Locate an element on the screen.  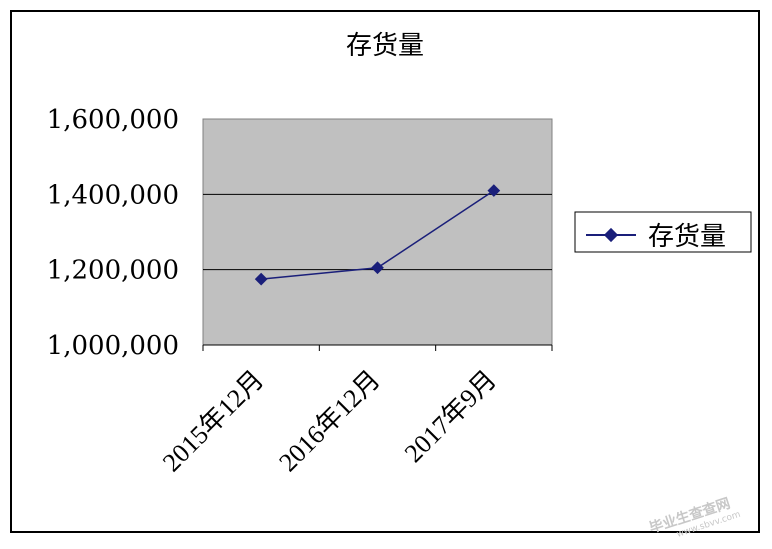
y-axis-tick-labels: 1,000,000 1,200,000 1,400,000 1,600,000 is located at coordinates (113, 233).